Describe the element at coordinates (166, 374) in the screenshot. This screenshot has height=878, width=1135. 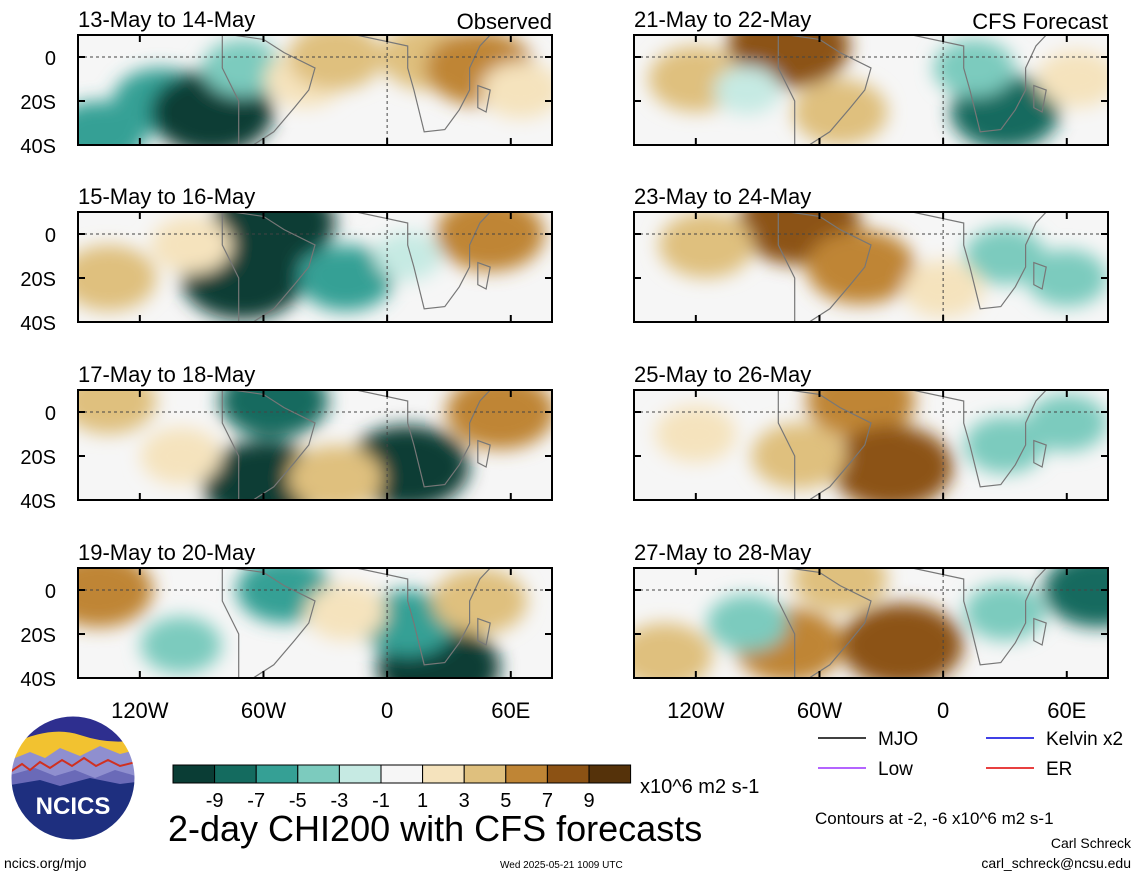
I see `panel-title: 17-May to 18-May` at that location.